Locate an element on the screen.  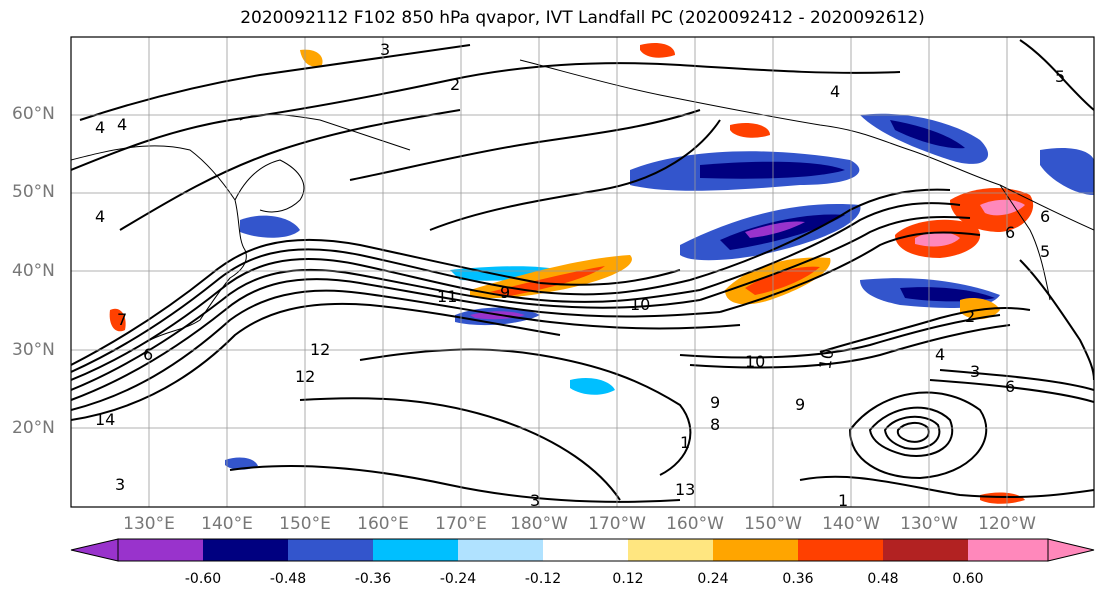
lon-label: 140°W is located at coordinates (851, 524).